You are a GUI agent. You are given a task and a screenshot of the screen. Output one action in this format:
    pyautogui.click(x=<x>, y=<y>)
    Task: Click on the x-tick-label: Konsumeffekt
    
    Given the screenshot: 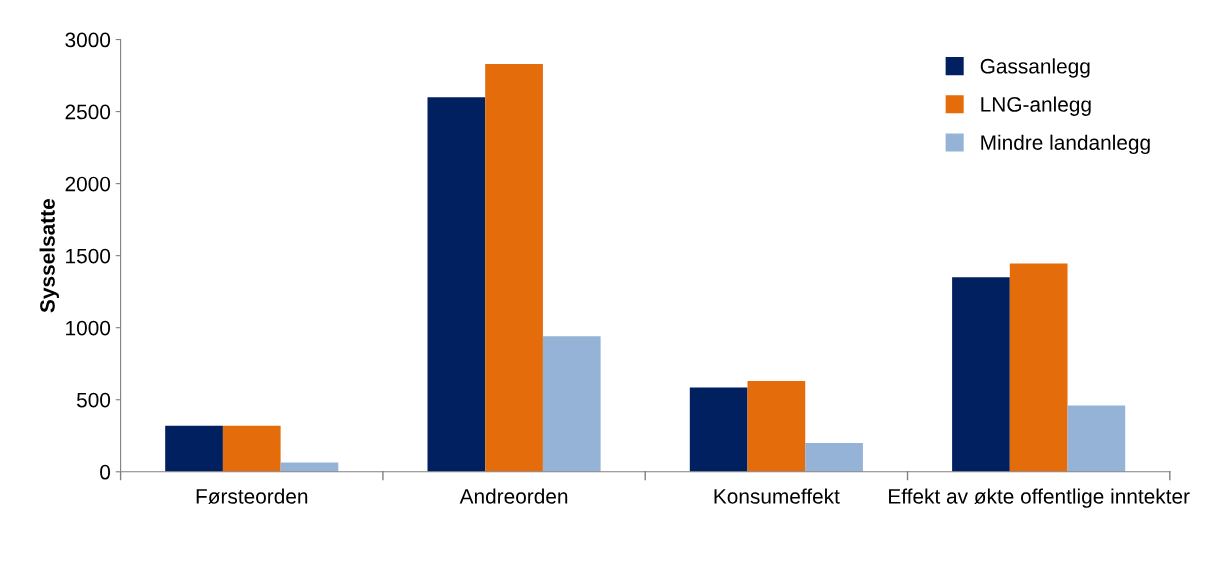 What is the action you would take?
    pyautogui.click(x=777, y=496)
    